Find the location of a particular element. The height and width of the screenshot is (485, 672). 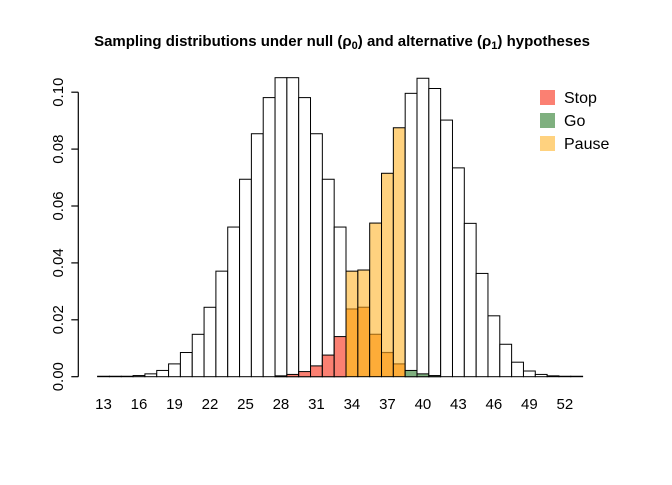

x-tick-label: 22 is located at coordinates (210, 404).